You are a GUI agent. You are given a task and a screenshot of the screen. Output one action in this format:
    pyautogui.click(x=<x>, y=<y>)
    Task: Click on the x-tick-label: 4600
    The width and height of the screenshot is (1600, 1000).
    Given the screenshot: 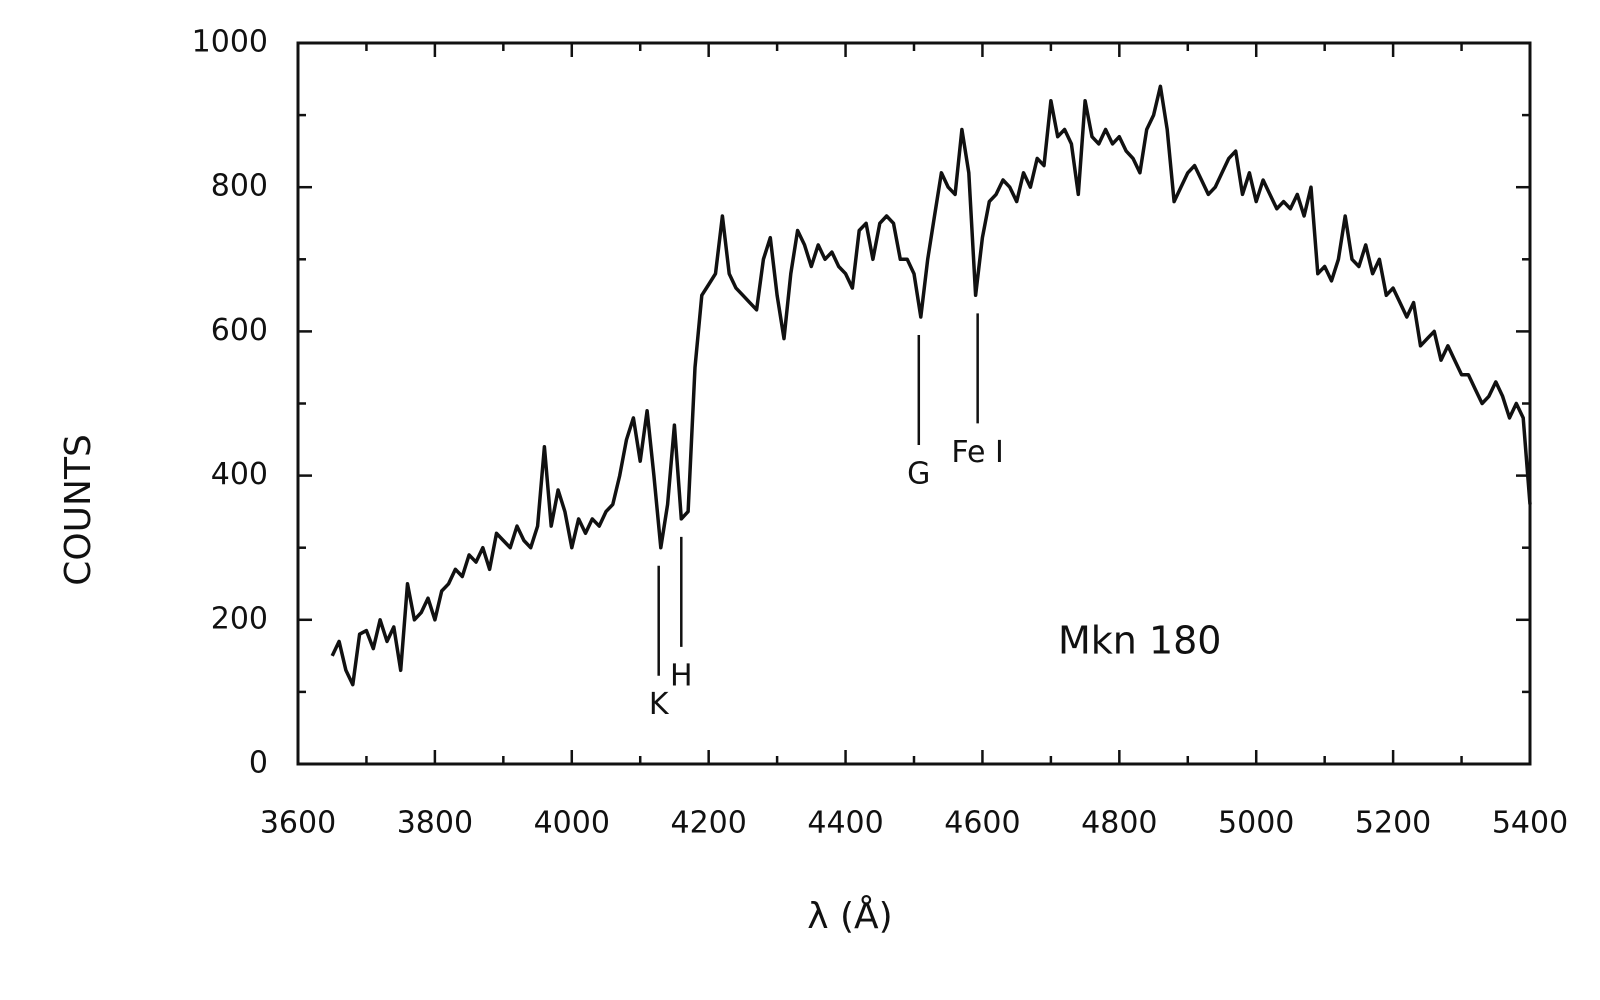 What is the action you would take?
    pyautogui.click(x=982, y=823)
    